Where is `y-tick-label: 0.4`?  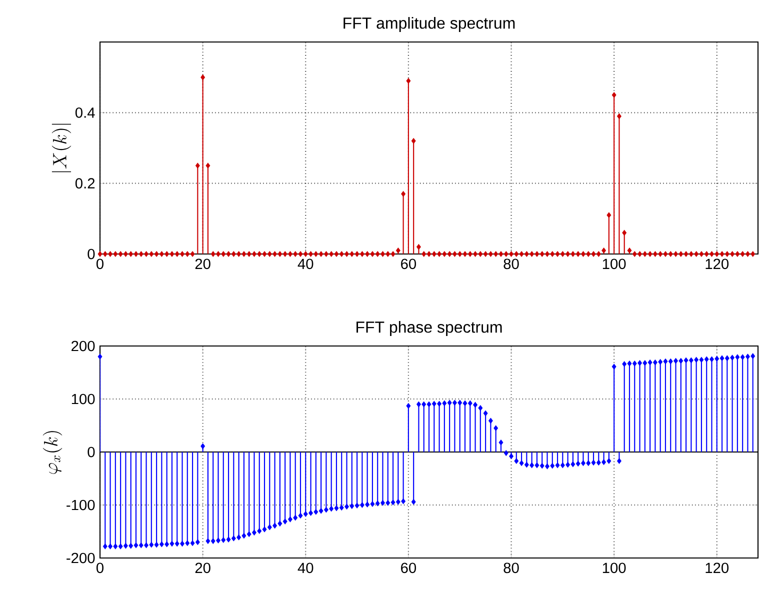
y-tick-label: 0.4 is located at coordinates (85, 112).